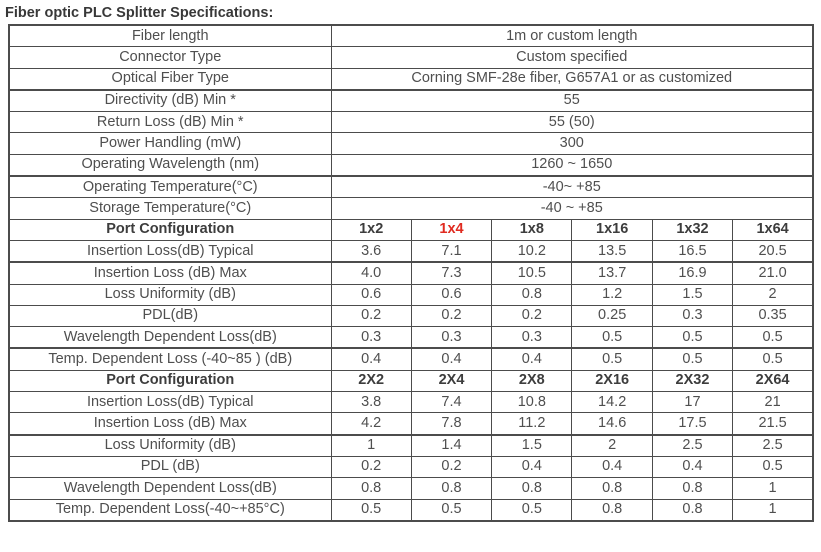  Describe the element at coordinates (532, 381) in the screenshot. I see `col-header-2x8: 2X8` at that location.